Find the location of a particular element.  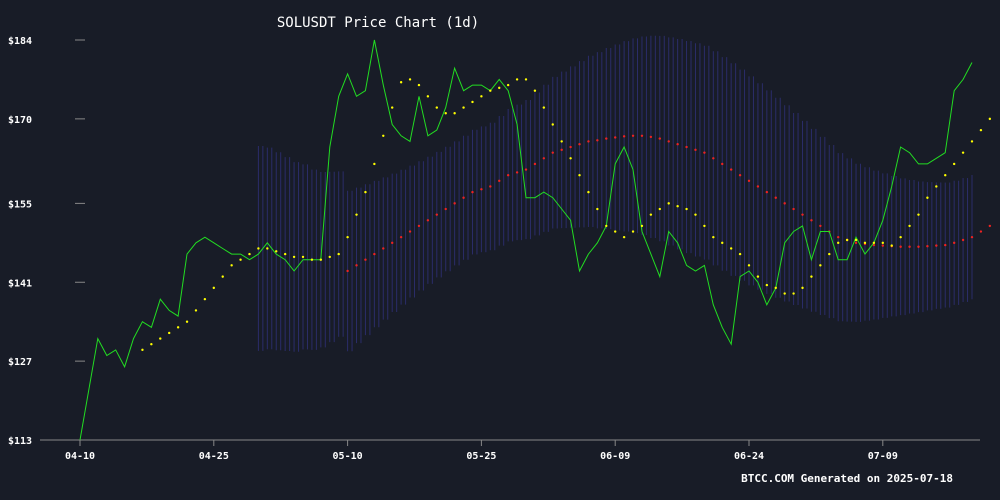

x-tick-label: 07-09 is located at coordinates (883, 456).